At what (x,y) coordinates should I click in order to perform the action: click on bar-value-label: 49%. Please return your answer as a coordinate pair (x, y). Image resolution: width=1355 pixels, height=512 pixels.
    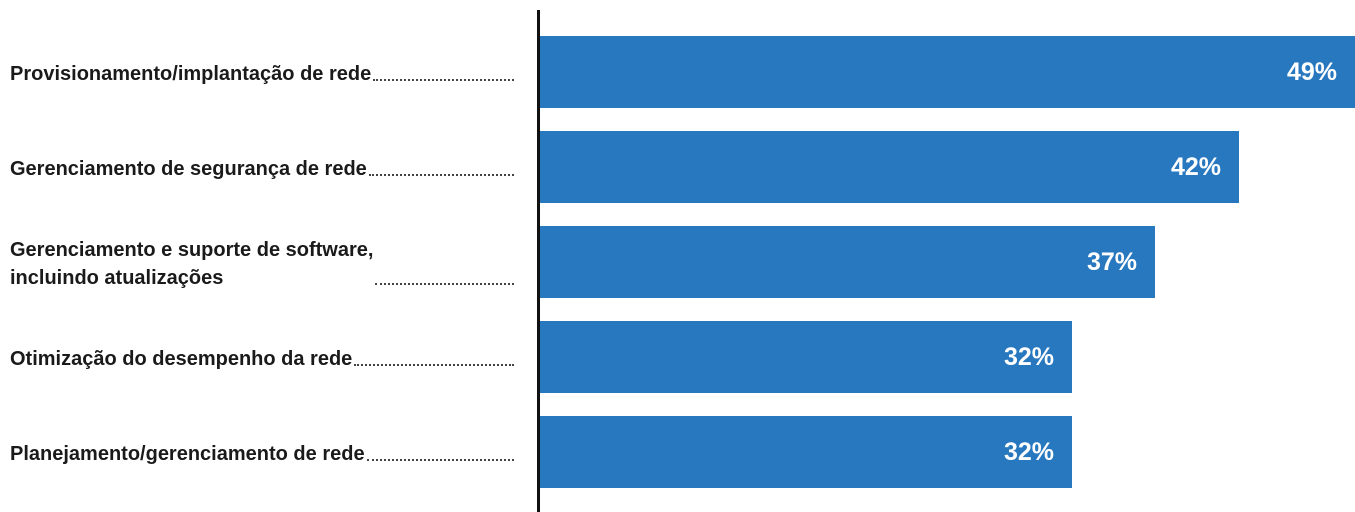
    Looking at the image, I should click on (1311, 71).